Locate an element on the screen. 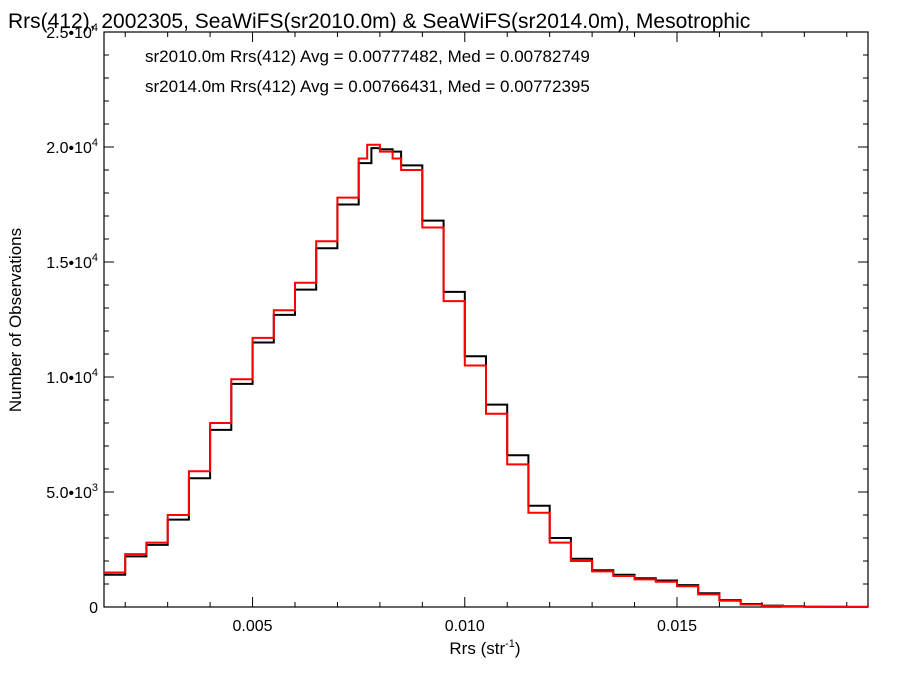 Image resolution: width=900 pixels, height=675 pixels. y-tick-label: 5.0•103 is located at coordinates (72, 492).